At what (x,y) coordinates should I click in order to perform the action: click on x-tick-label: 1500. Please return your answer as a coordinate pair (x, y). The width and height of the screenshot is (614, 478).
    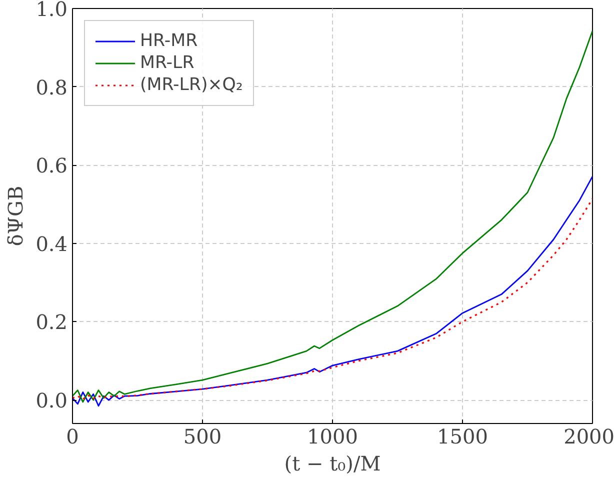
    Looking at the image, I should click on (462, 436).